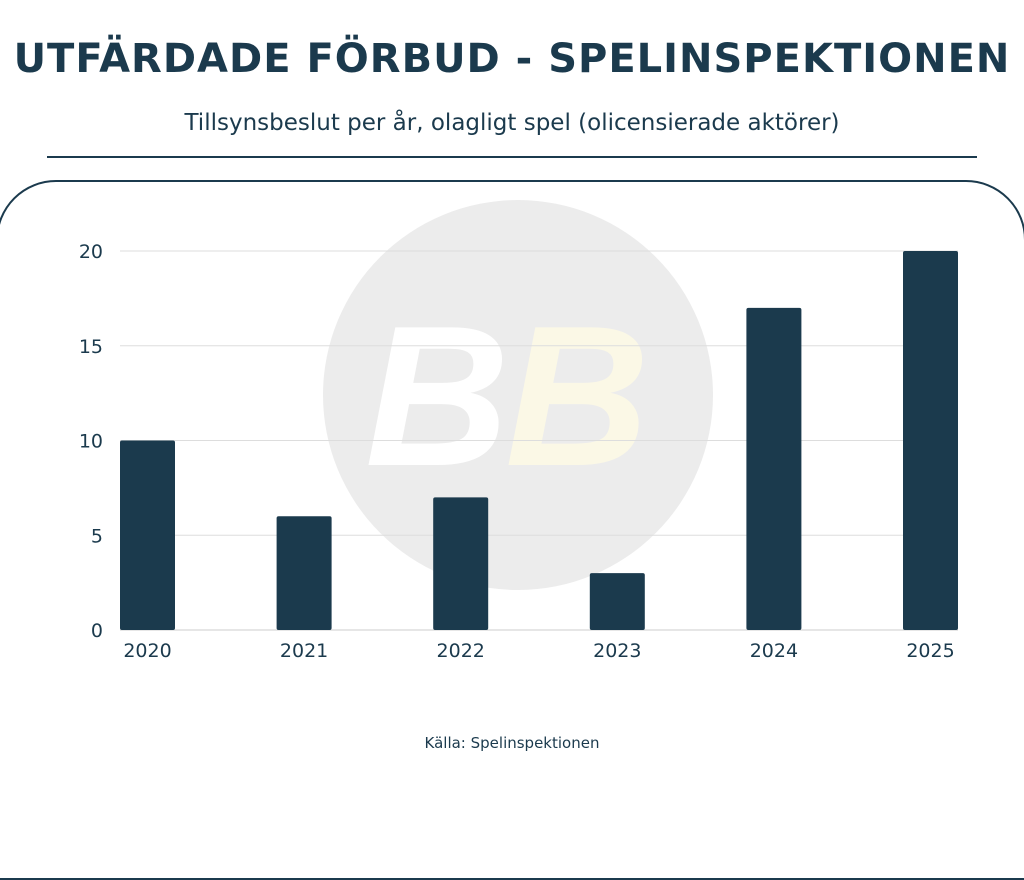 The image size is (1024, 880). I want to click on x-tick-label: 2020, so click(147, 651).